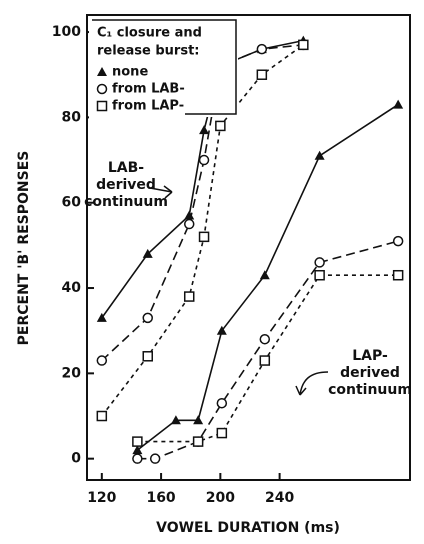  I want to click on x-tick-label: 120, so click(101, 498).